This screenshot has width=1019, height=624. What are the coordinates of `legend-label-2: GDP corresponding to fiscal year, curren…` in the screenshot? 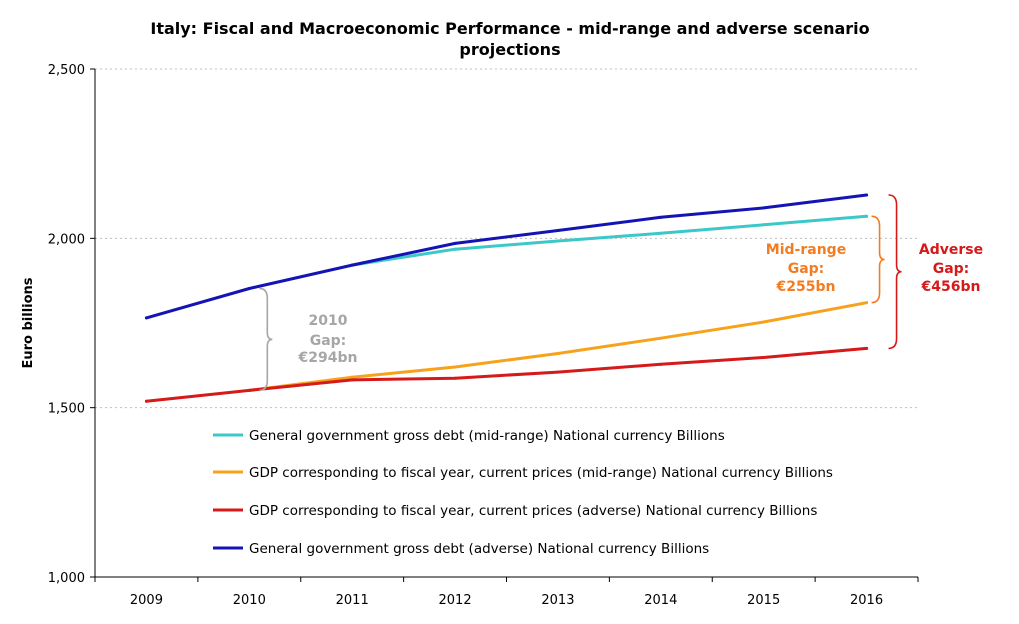 It's located at (541, 473).